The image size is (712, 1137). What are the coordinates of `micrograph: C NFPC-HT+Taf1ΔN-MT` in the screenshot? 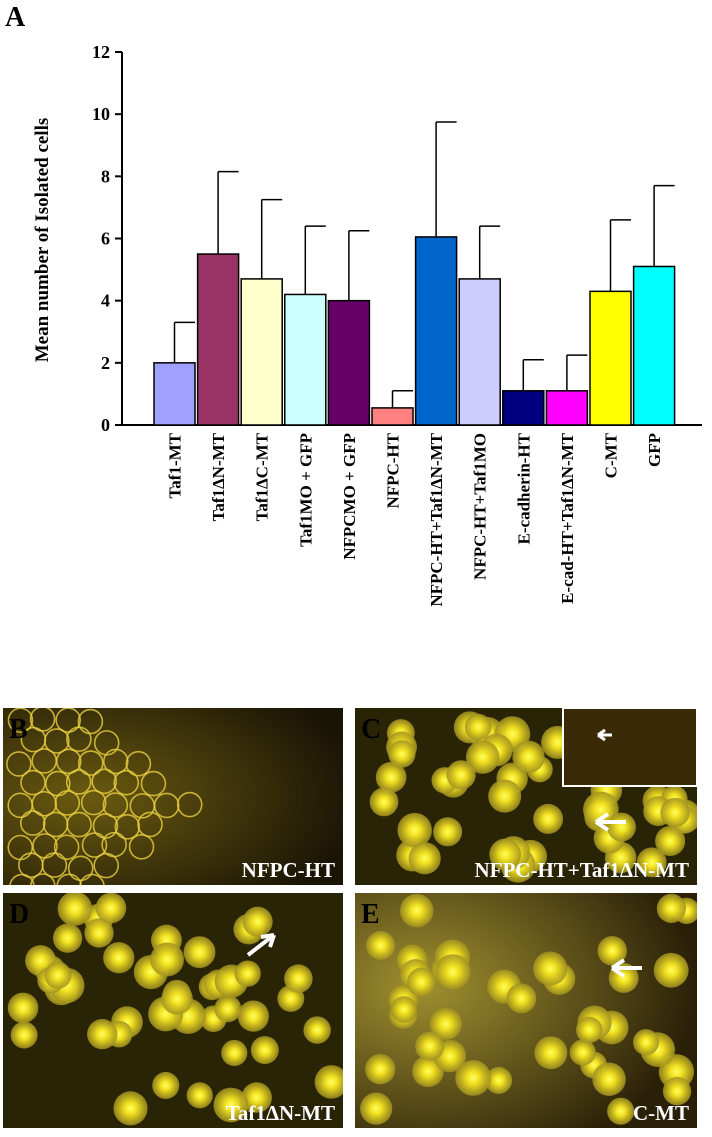 It's located at (526, 796).